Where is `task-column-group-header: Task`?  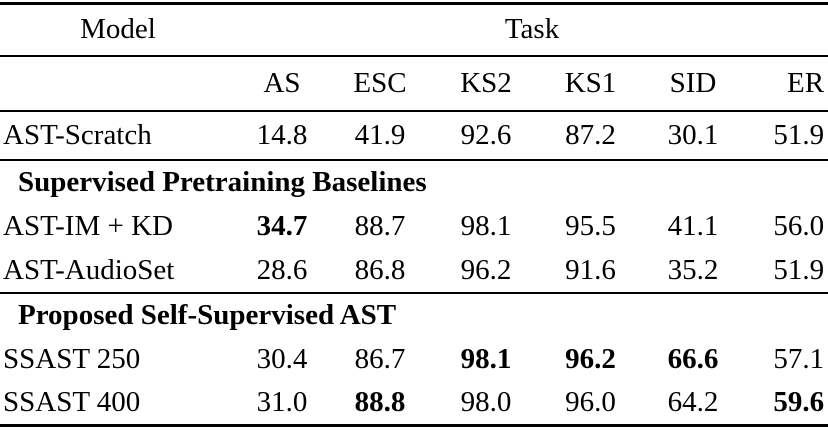 task-column-group-header: Task is located at coordinates (532, 29).